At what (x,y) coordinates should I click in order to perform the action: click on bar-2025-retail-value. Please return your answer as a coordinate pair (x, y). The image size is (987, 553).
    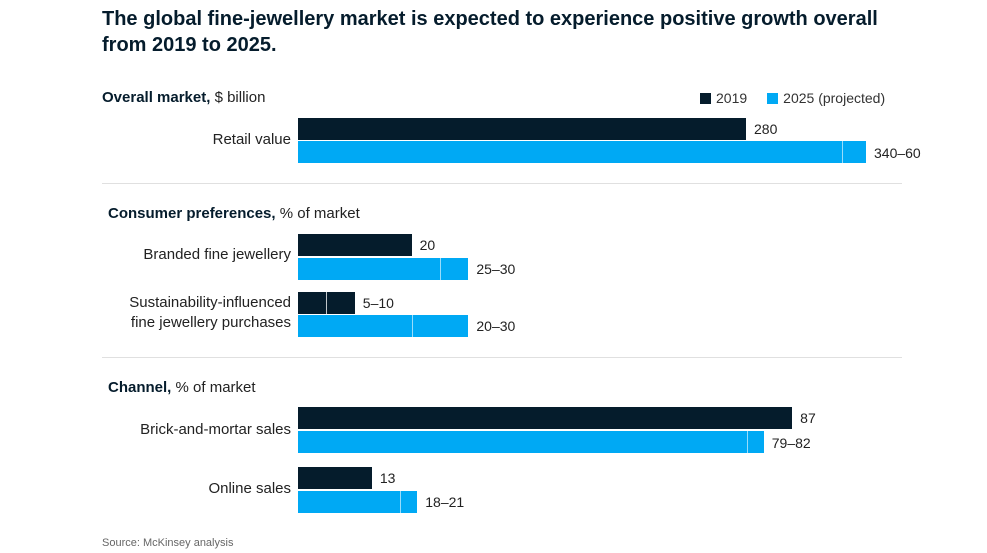
    Looking at the image, I should click on (582, 152).